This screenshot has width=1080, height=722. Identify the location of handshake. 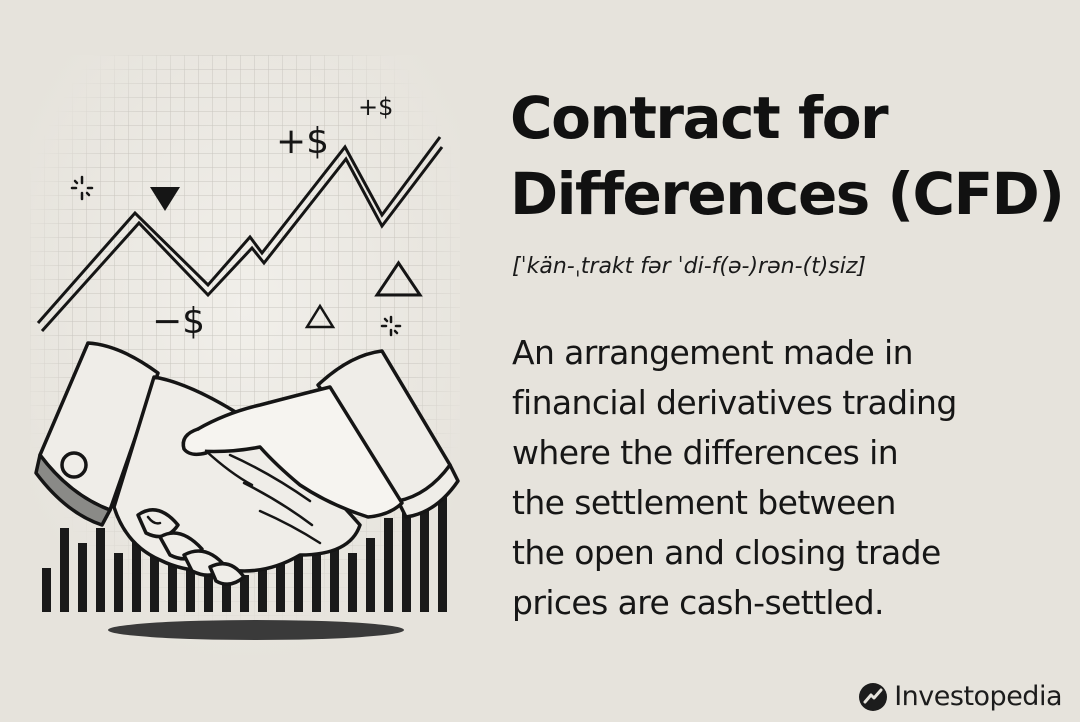
(247, 463).